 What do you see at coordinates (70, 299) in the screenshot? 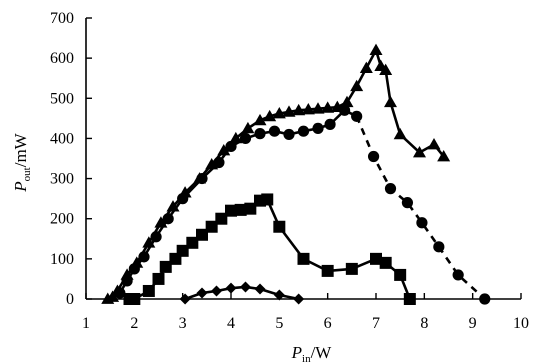
I see `y-tick-label: 0` at bounding box center [70, 299].